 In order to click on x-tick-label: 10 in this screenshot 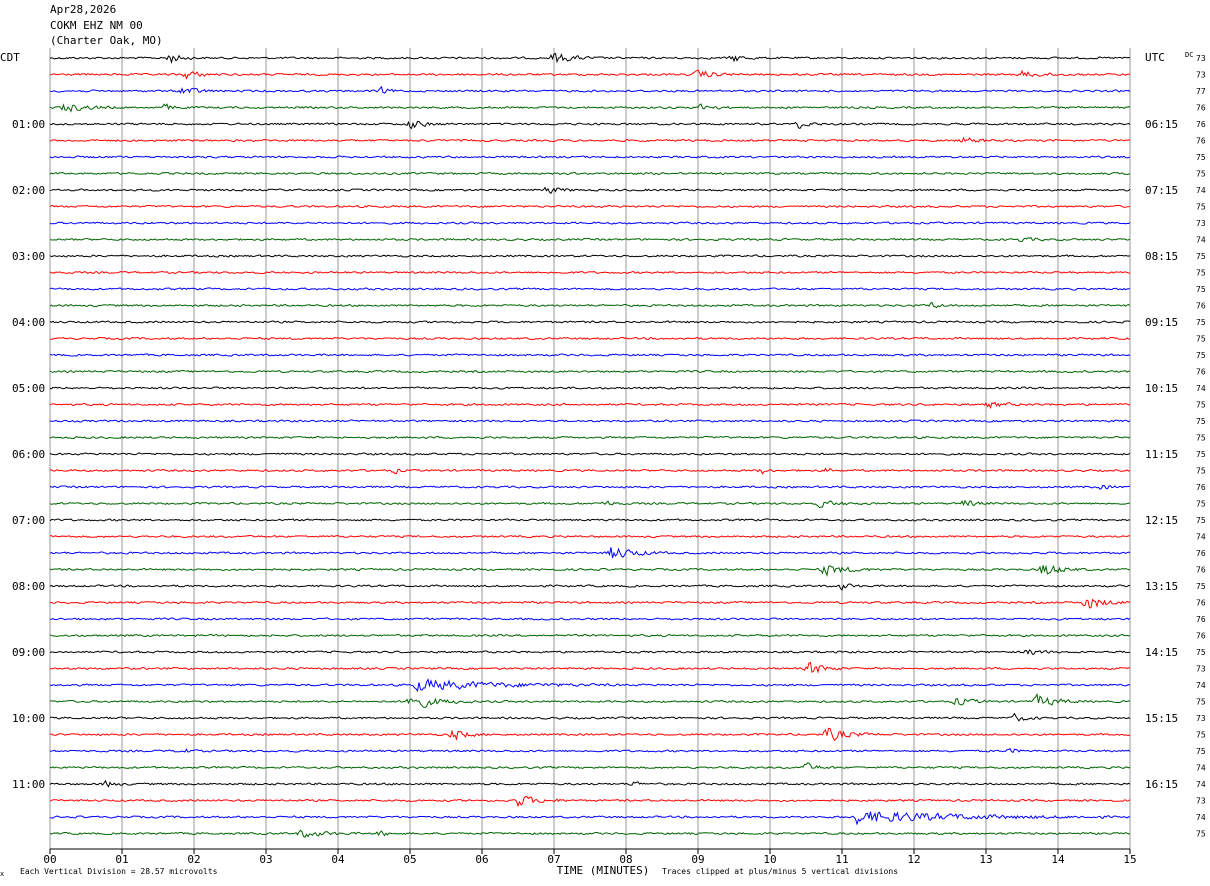, I will do `click(769, 859)`.